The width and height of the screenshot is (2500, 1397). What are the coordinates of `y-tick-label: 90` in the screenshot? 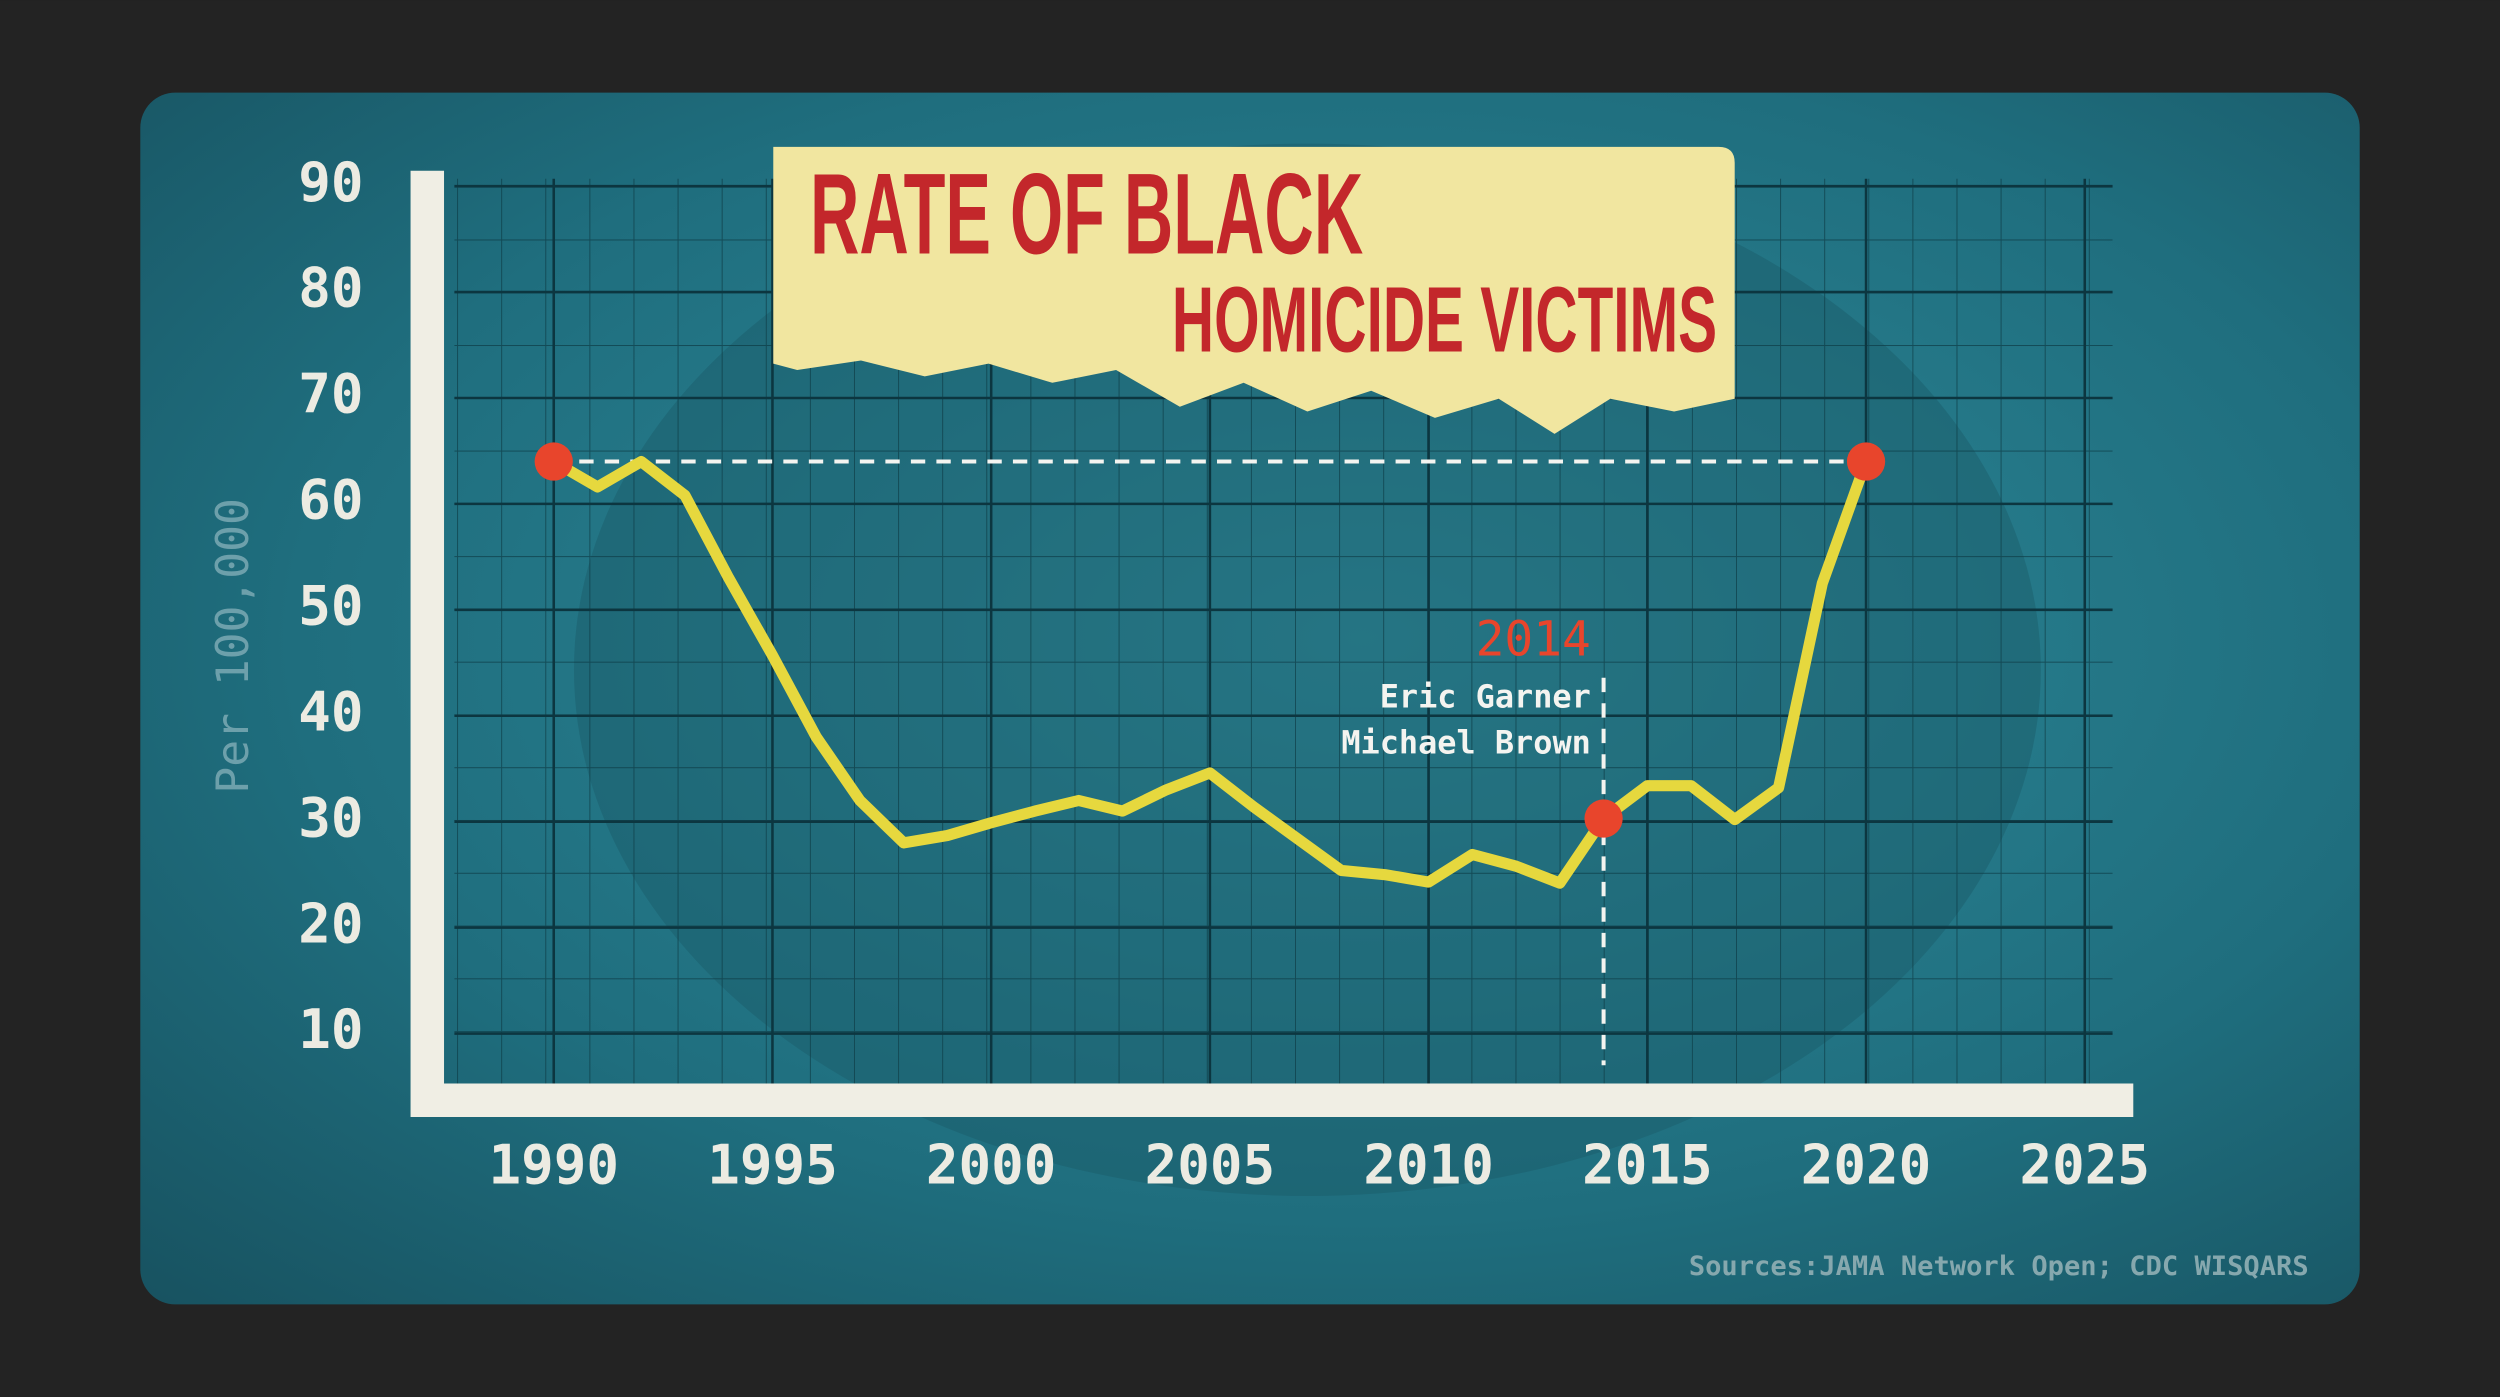 It's located at (330, 182).